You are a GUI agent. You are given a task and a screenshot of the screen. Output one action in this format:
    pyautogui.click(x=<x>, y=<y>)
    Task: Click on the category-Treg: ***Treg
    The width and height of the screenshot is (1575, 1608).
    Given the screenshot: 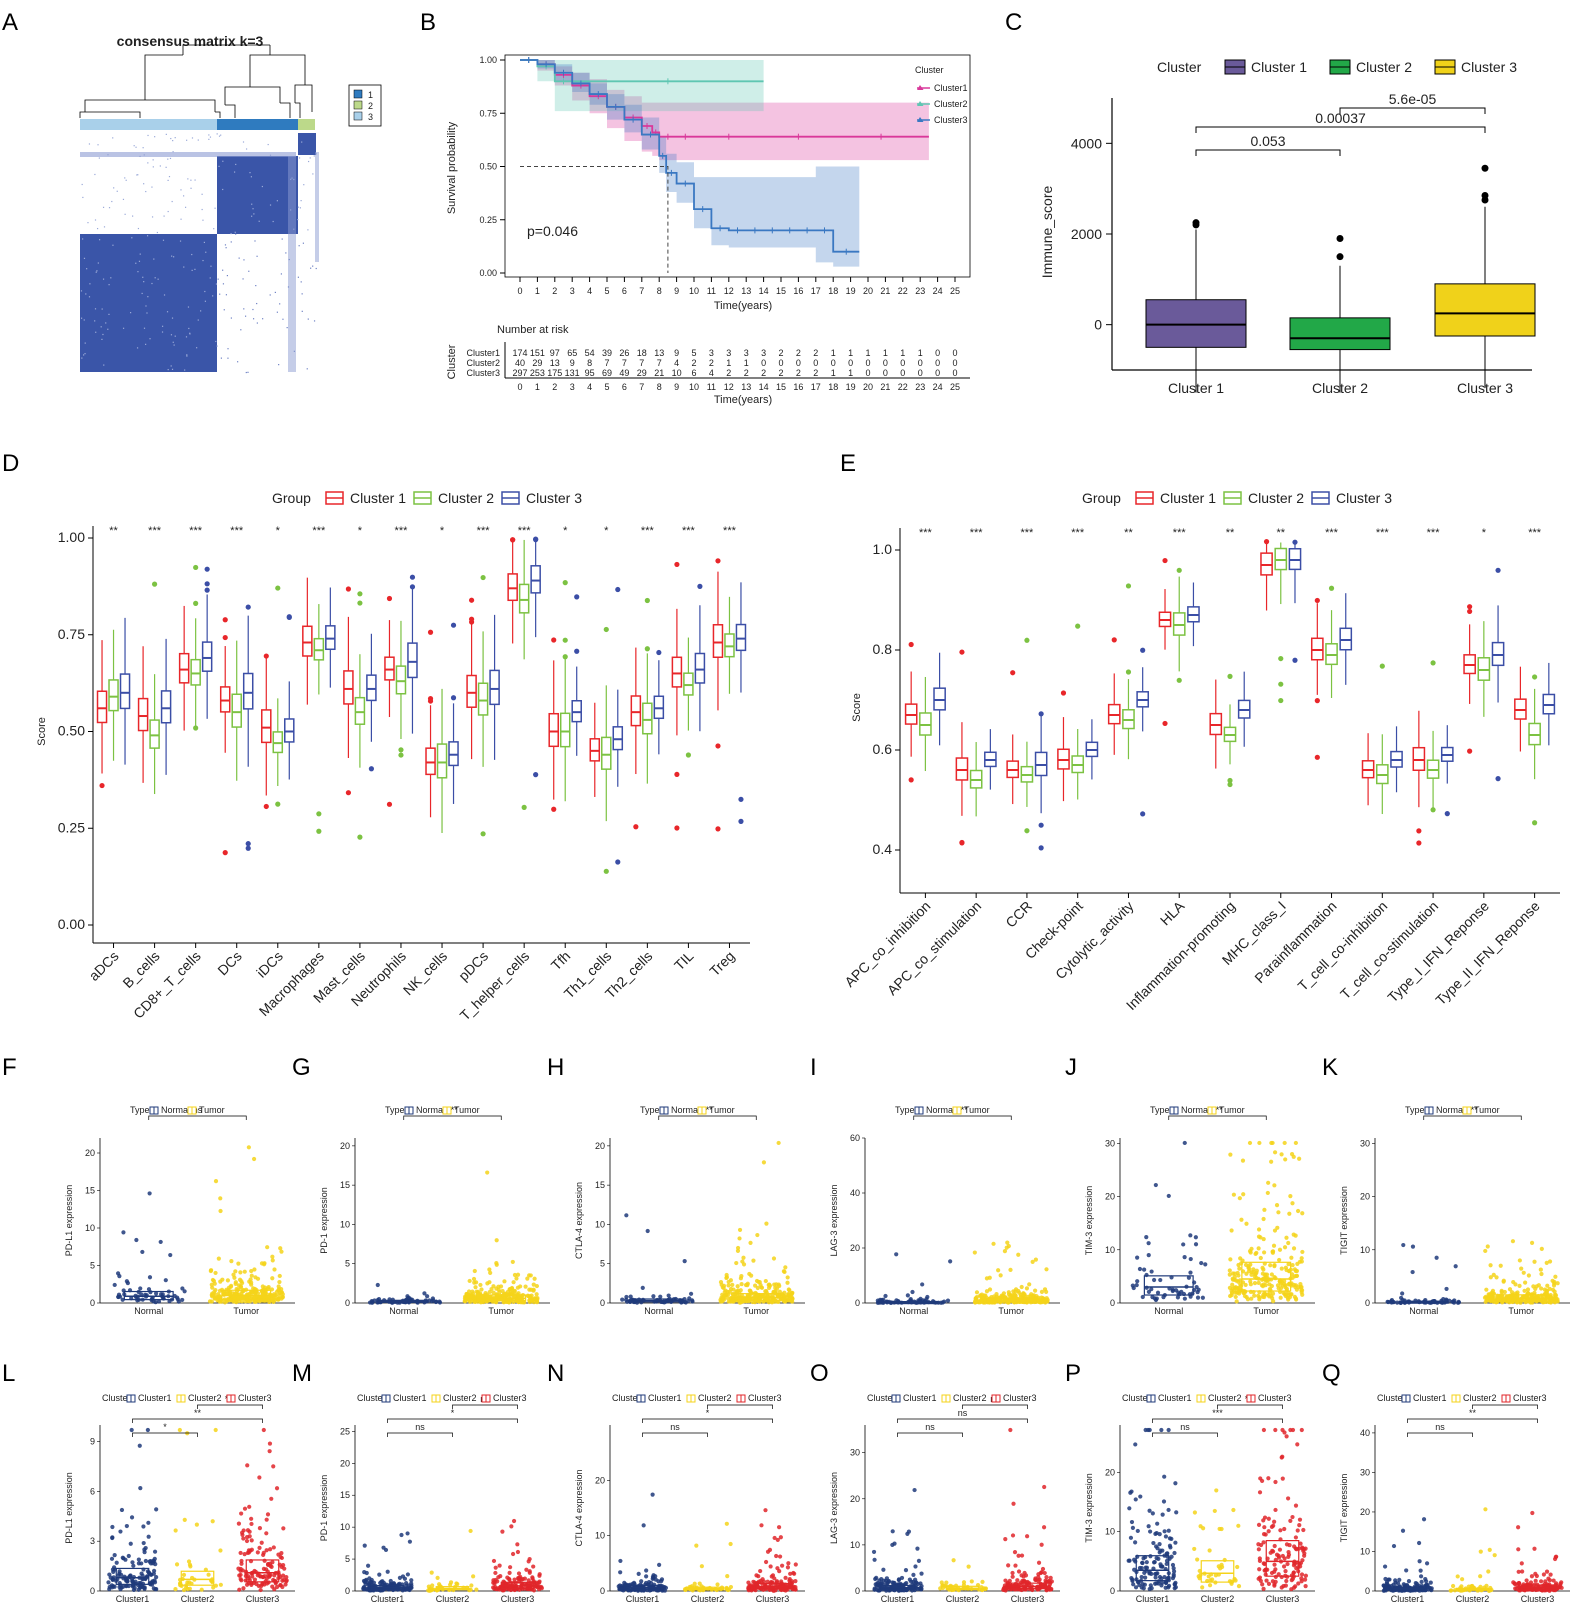 What is the action you would take?
    pyautogui.click(x=726, y=752)
    